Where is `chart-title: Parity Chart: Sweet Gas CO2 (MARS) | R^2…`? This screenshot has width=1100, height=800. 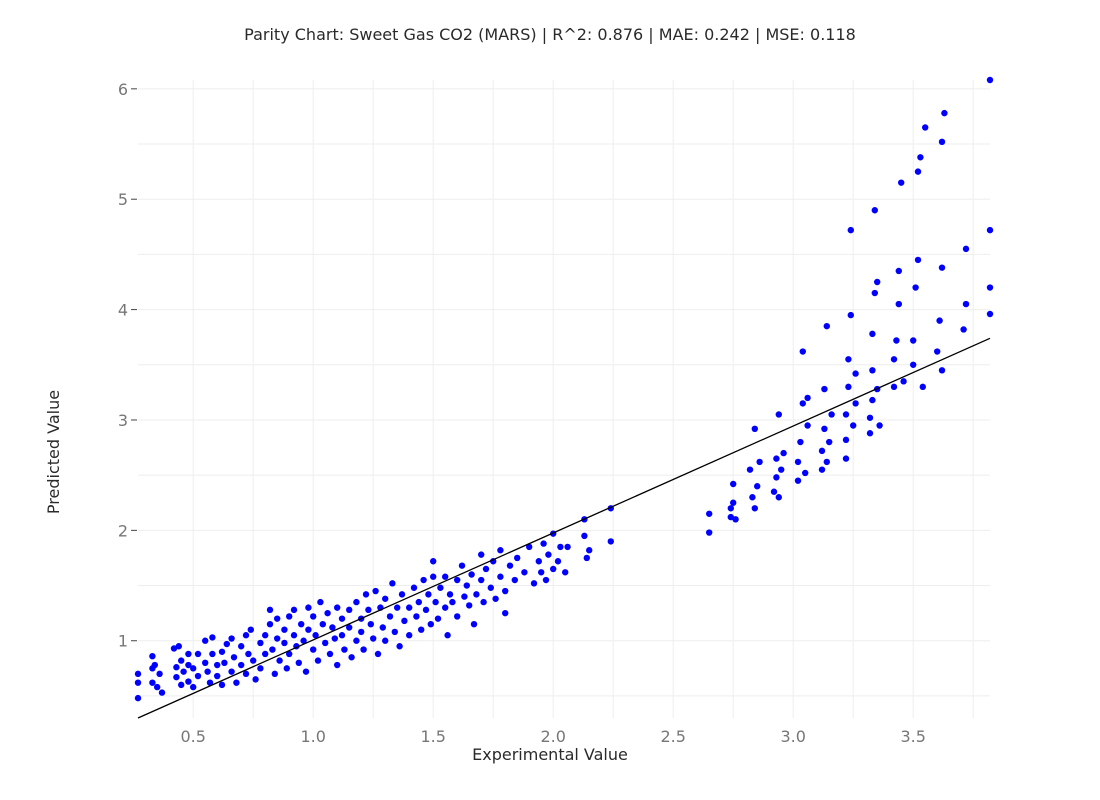
chart-title: Parity Chart: Sweet Gas CO2 (MARS) | R^2… is located at coordinates (550, 34).